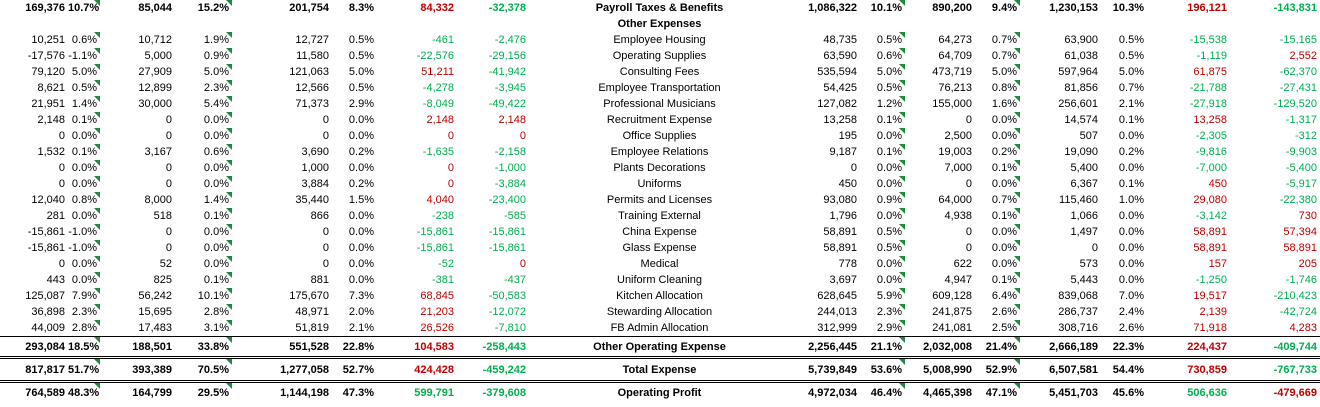 This screenshot has width=1320, height=407. What do you see at coordinates (1084, 232) in the screenshot?
I see `amount-cell: 1,497` at bounding box center [1084, 232].